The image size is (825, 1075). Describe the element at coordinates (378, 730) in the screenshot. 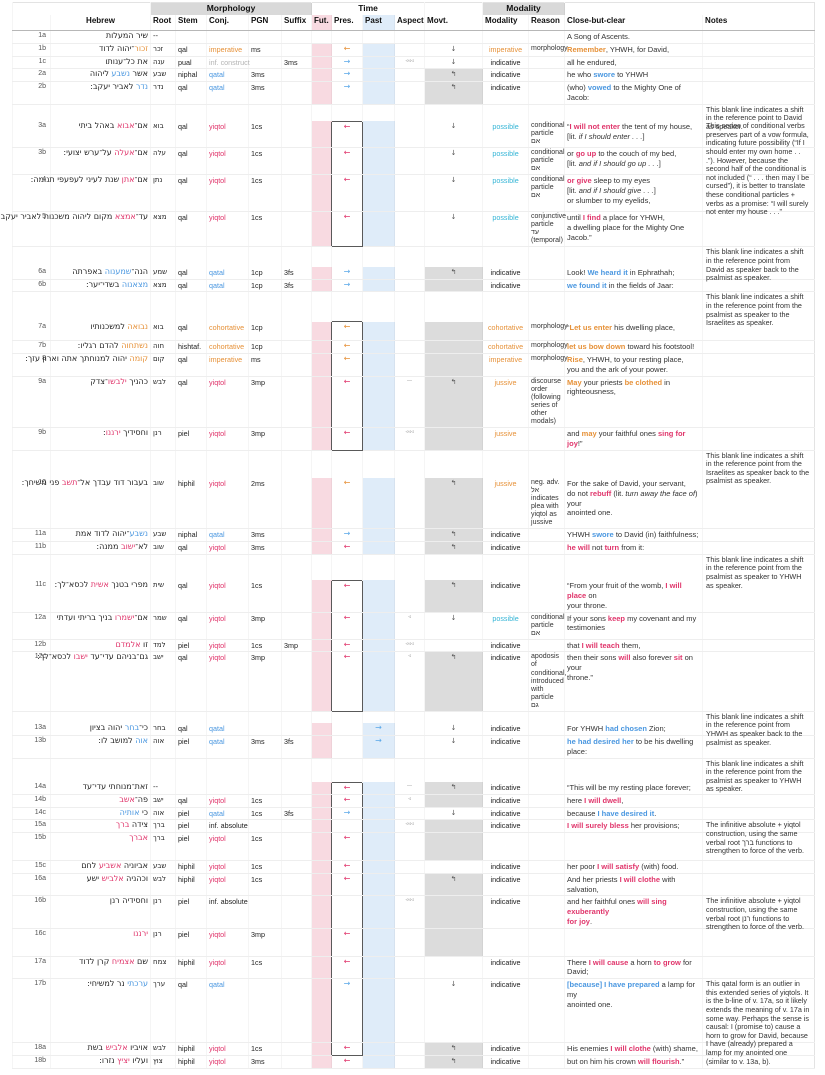

I see `cell-past: →` at that location.